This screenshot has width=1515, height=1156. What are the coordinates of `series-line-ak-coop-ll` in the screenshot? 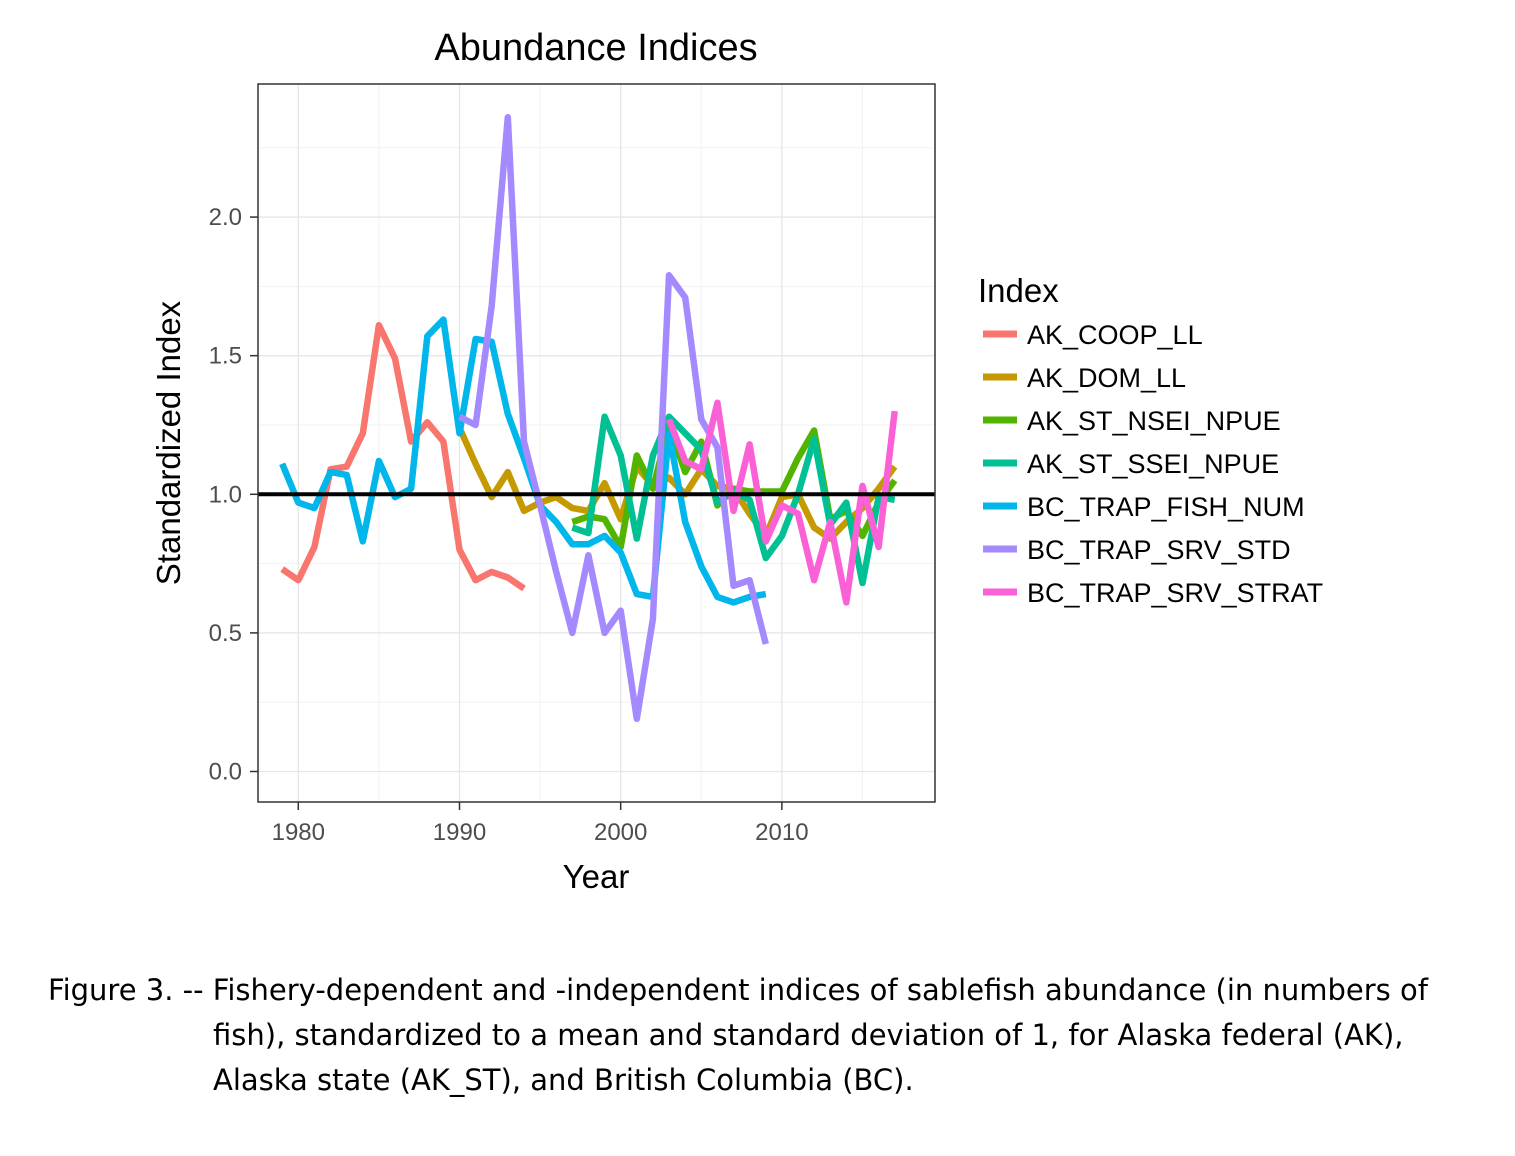 It's located at (403, 456).